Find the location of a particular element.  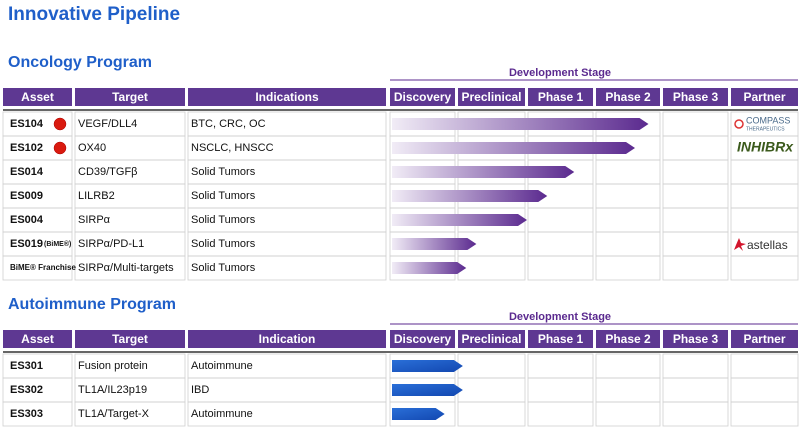

target: TL1A/Target-X is located at coordinates (114, 414).